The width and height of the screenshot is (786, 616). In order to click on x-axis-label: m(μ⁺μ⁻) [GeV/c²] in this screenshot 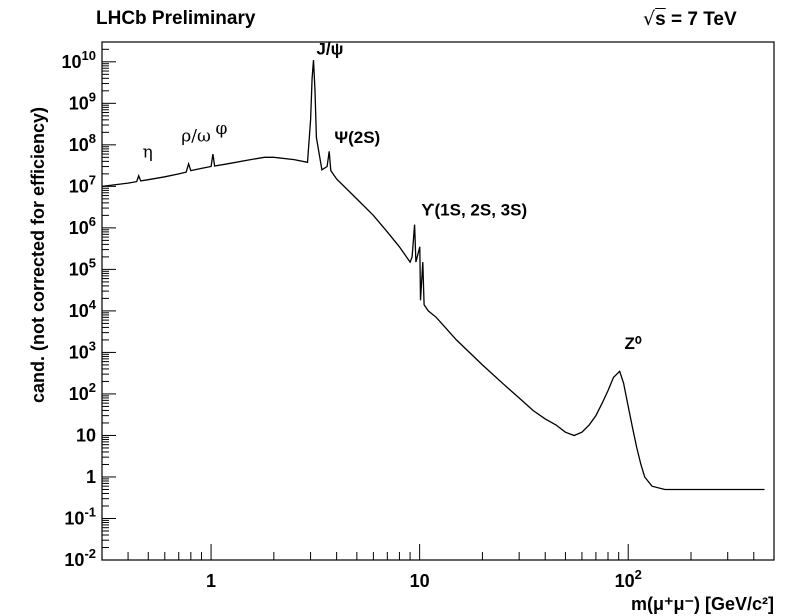, I will do `click(702, 604)`.